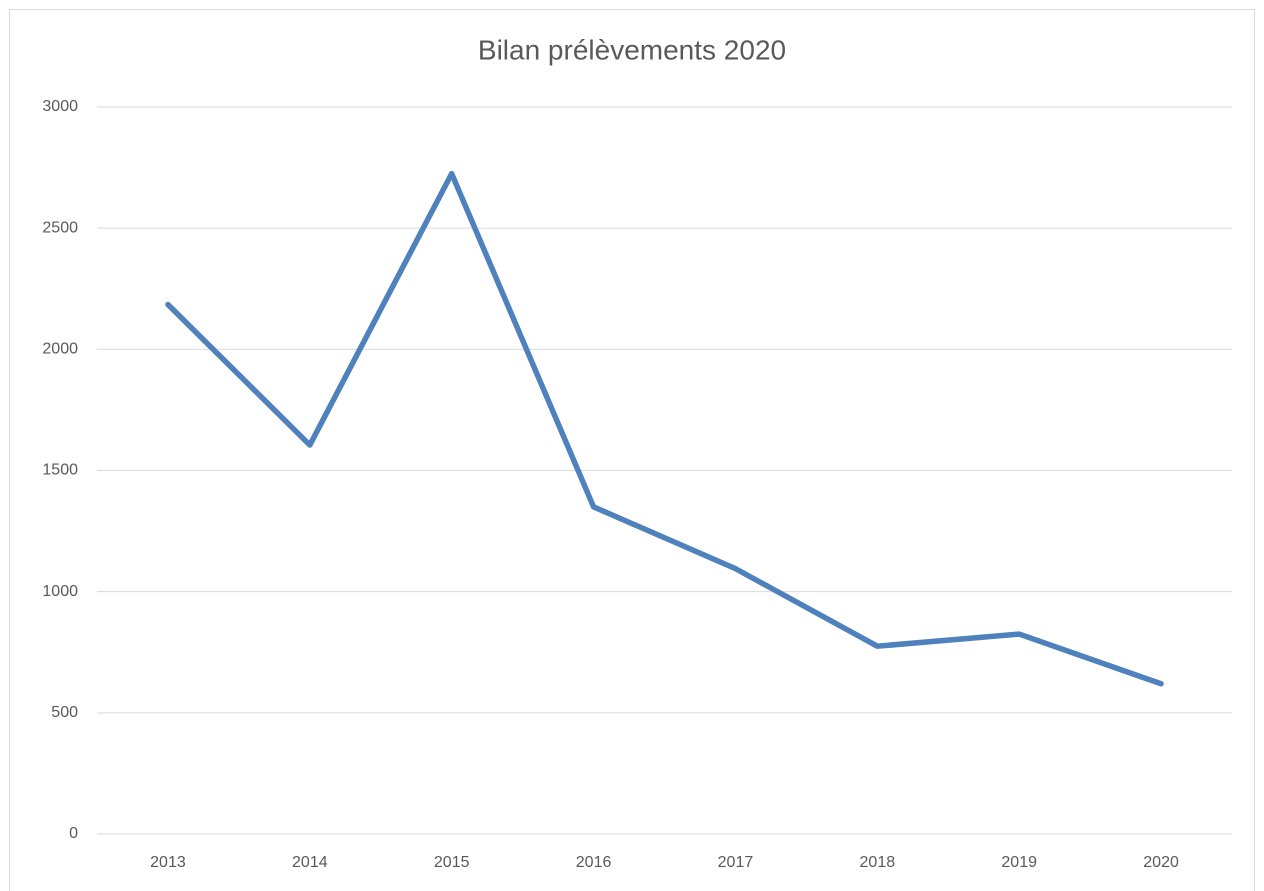 The image size is (1264, 891). What do you see at coordinates (632, 49) in the screenshot?
I see `chart-title: Bilan prélèvements 2020` at bounding box center [632, 49].